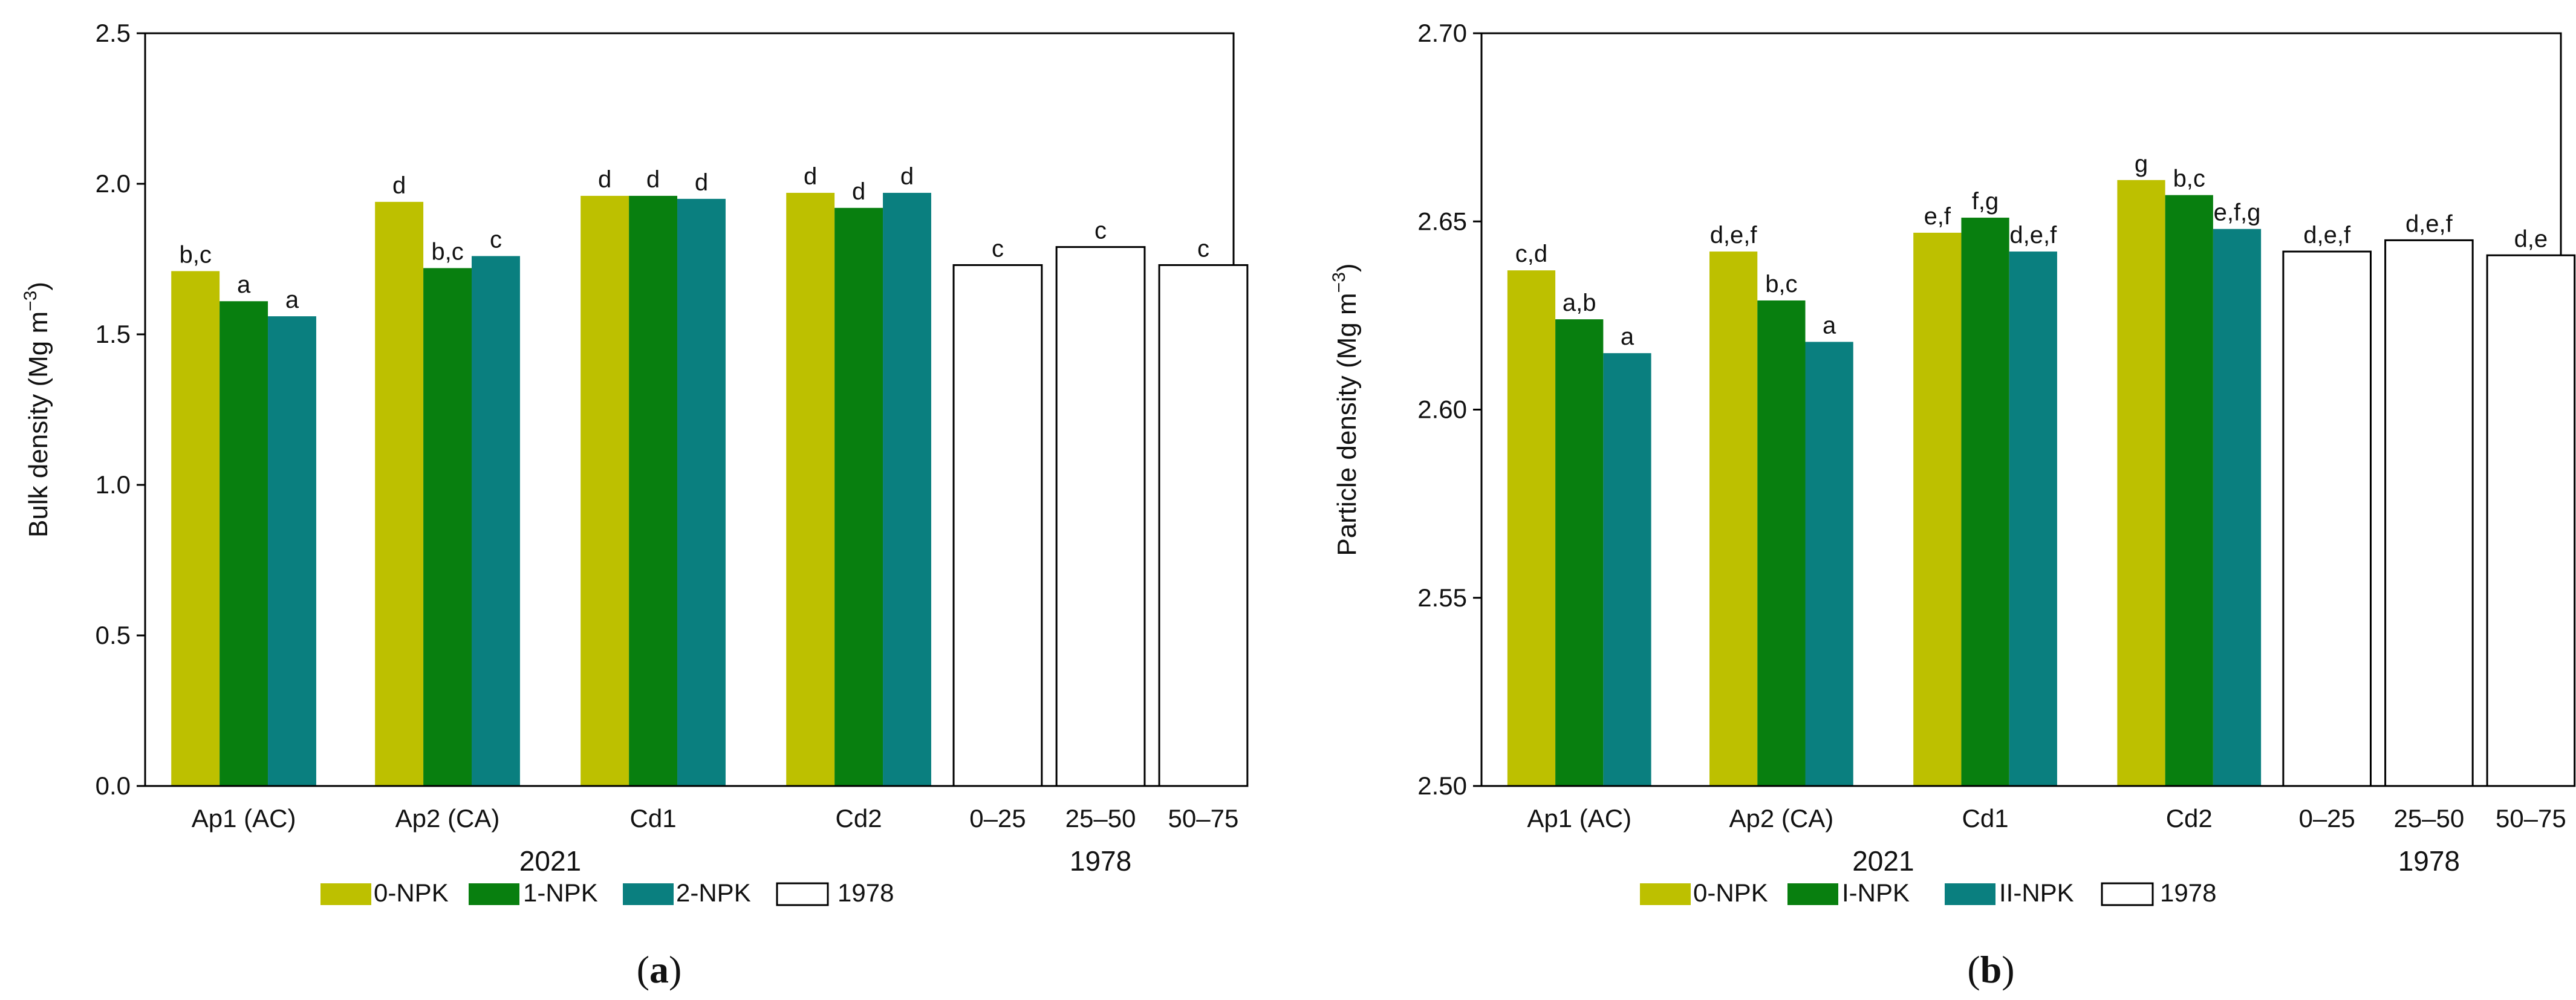  I want to click on y-tick-label: 1.5, so click(114, 334).